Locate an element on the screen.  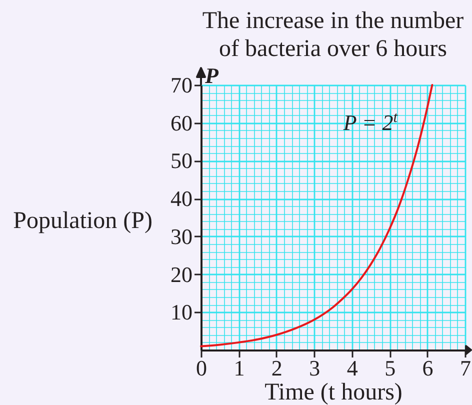
x-tick-label: 1 is located at coordinates (239, 368).